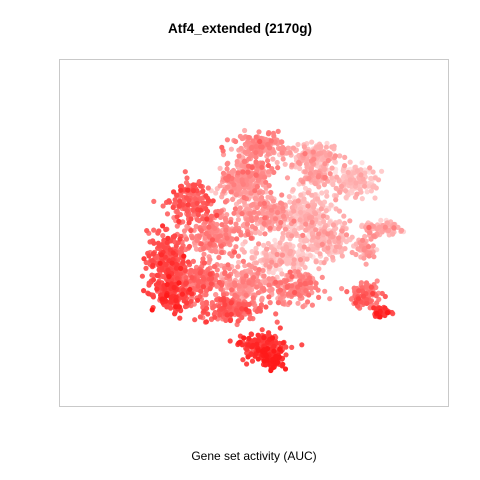 This screenshot has width=480, height=480. I want to click on data-point-1902, so click(303, 182).